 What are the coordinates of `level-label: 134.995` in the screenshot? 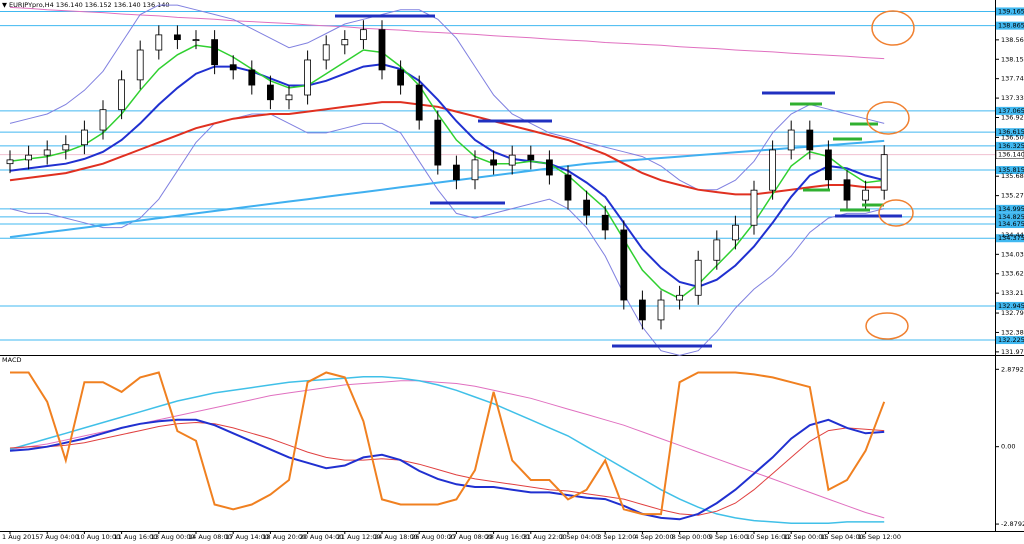 It's located at (1011, 209).